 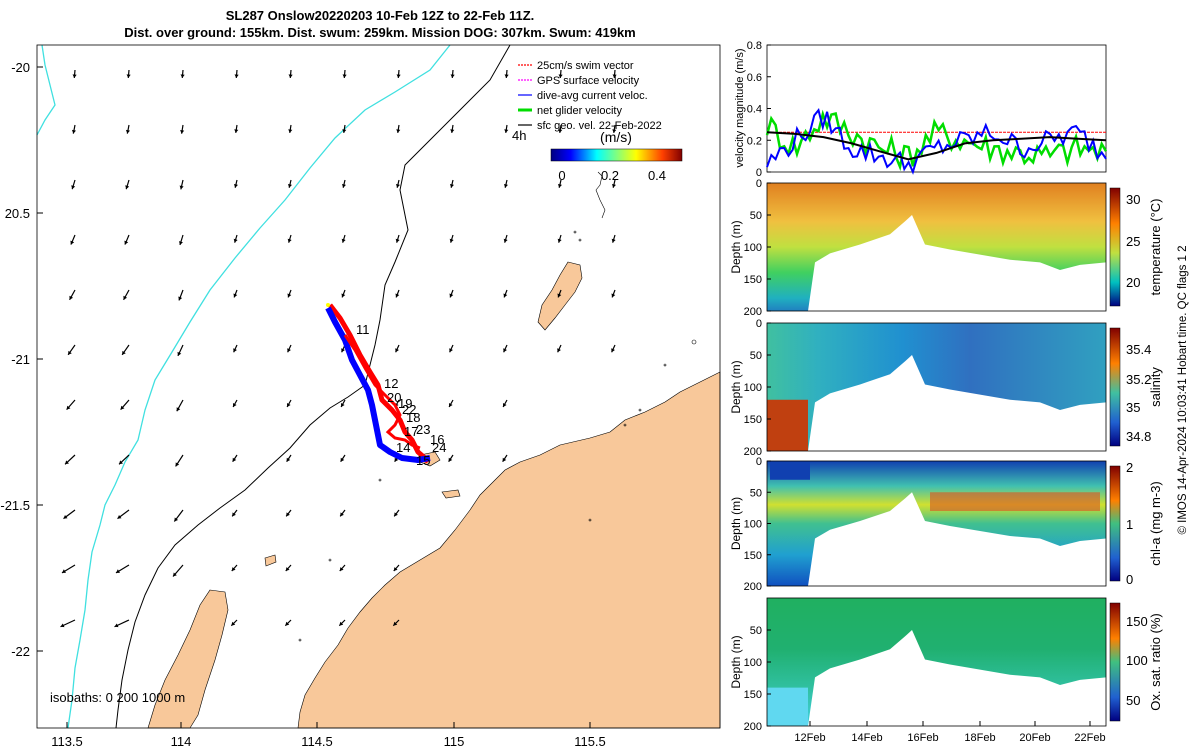 What do you see at coordinates (394, 397) in the screenshot?
I see `day-label: 20` at bounding box center [394, 397].